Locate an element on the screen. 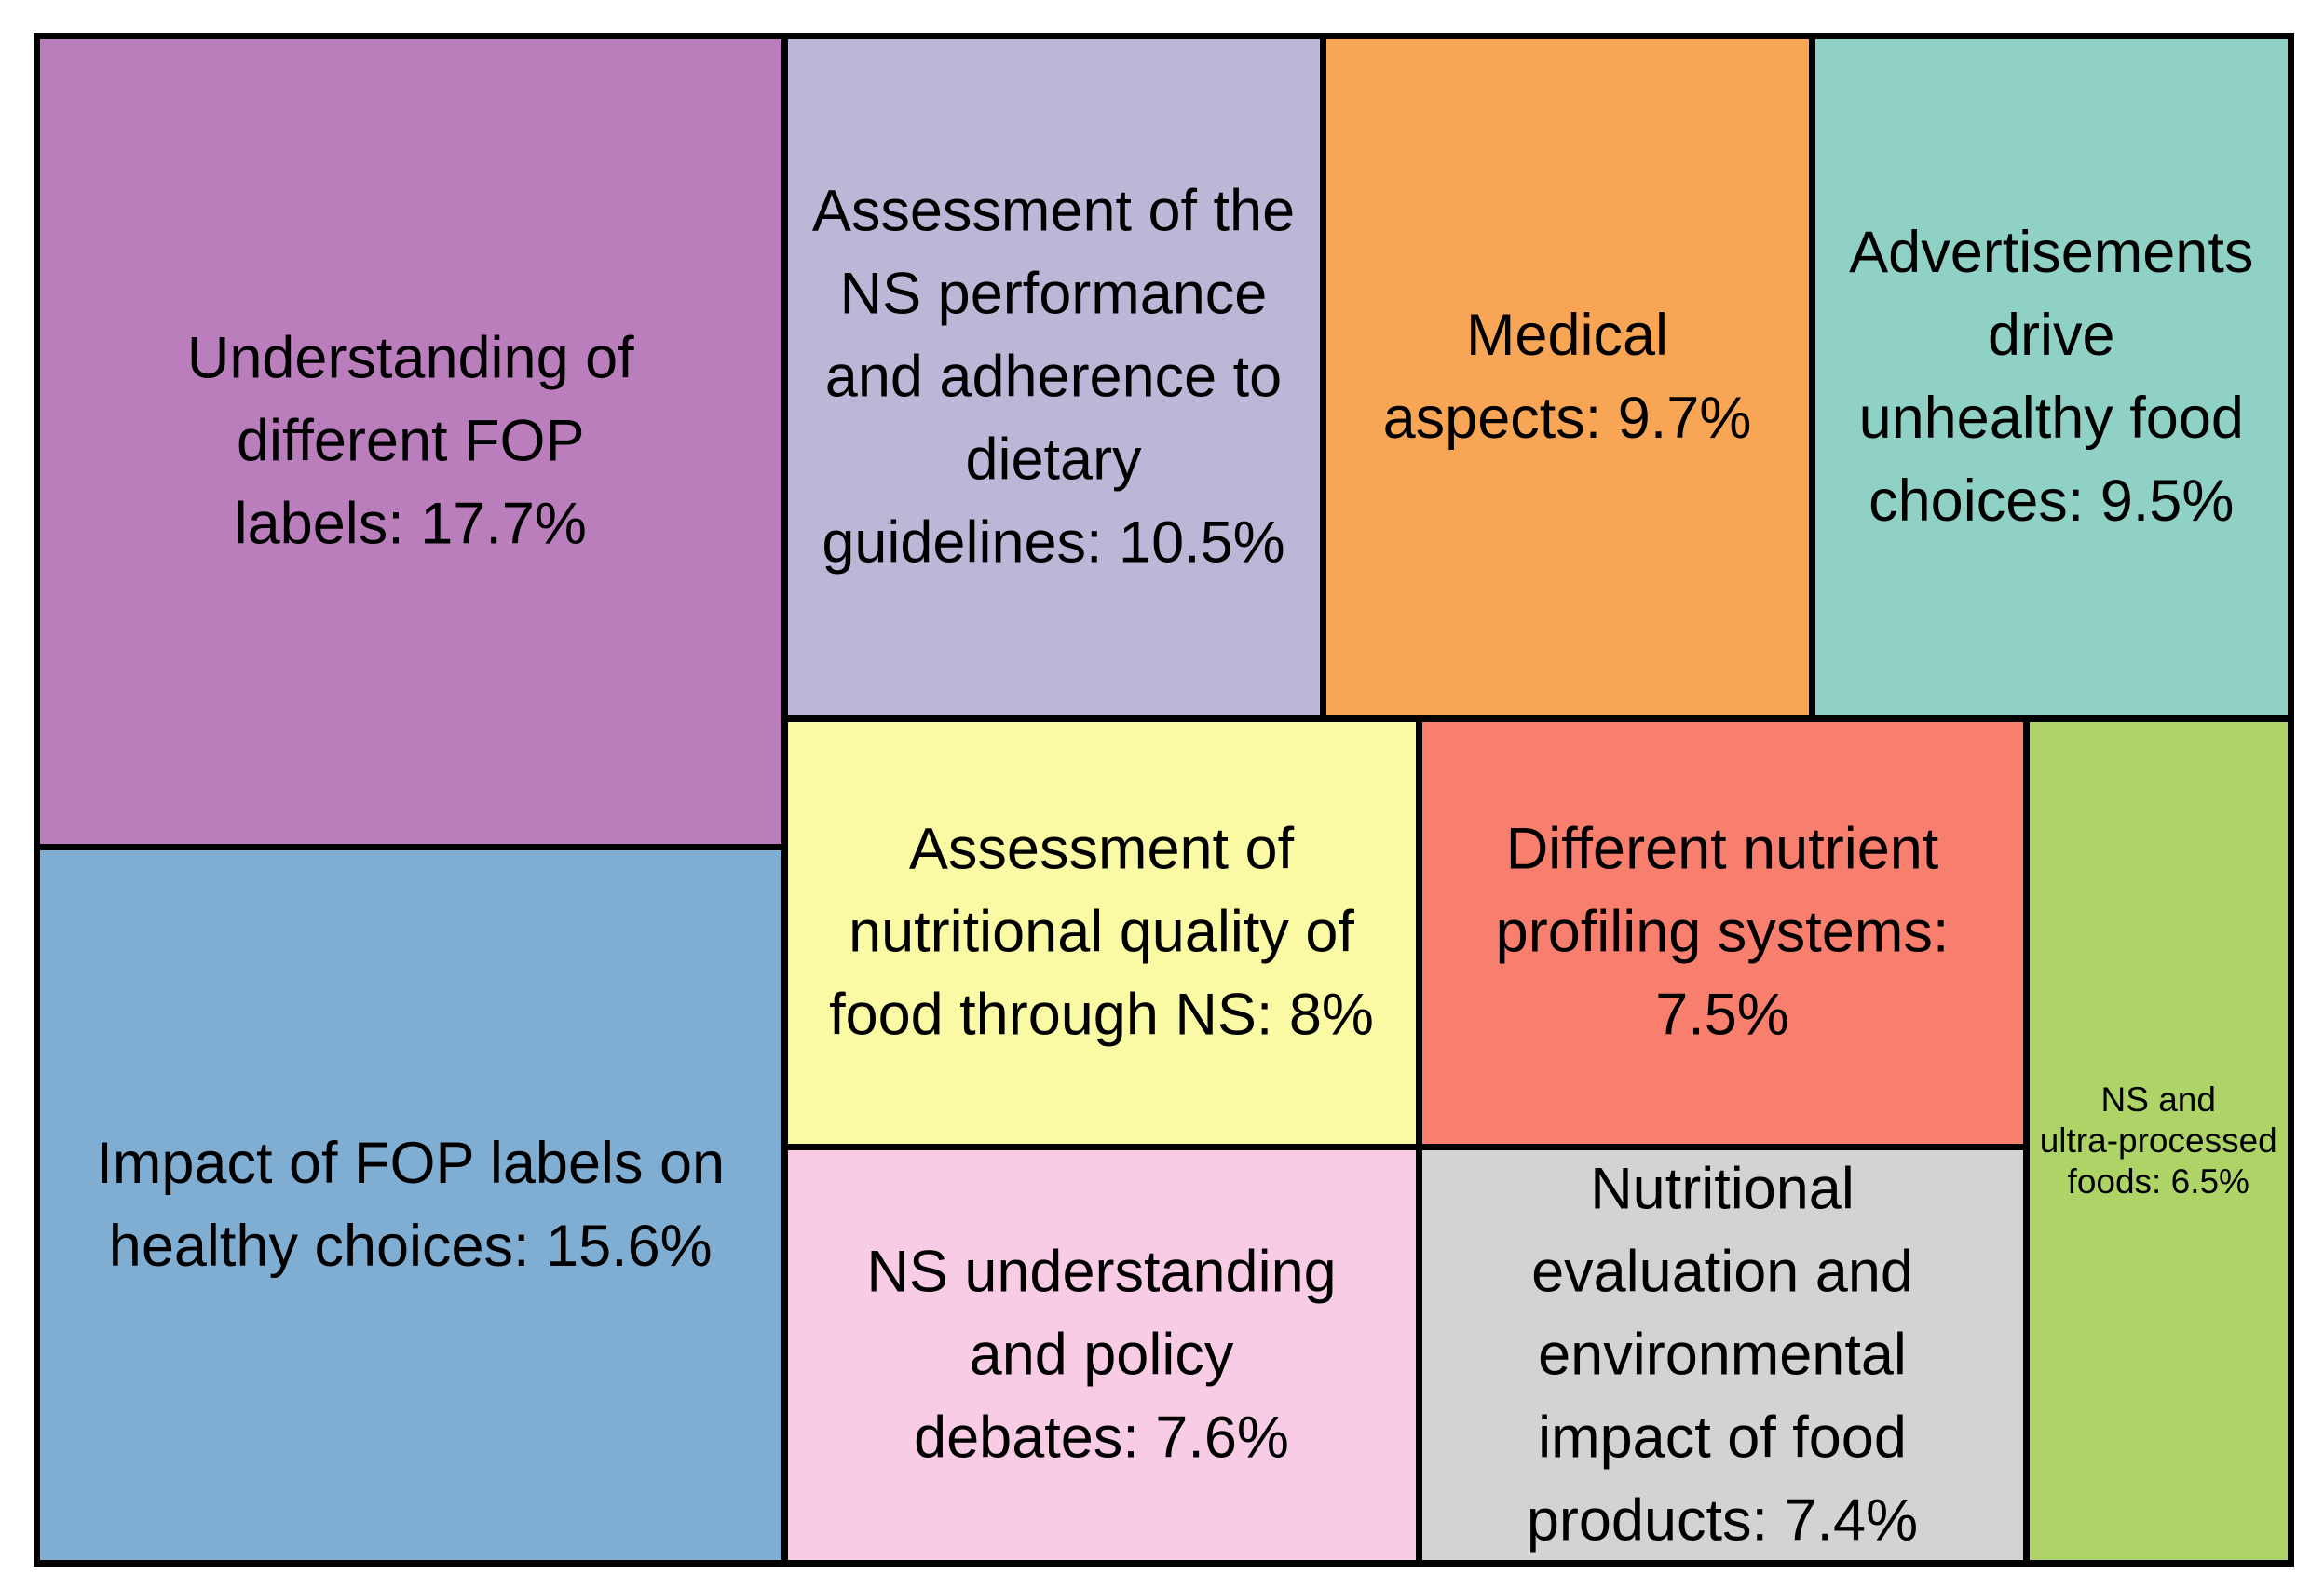 Image resolution: width=2324 pixels, height=1589 pixels. treemap-cell-ns-understanding-policy: NS understanding and policy debates: 7.6% is located at coordinates (1101, 1355).